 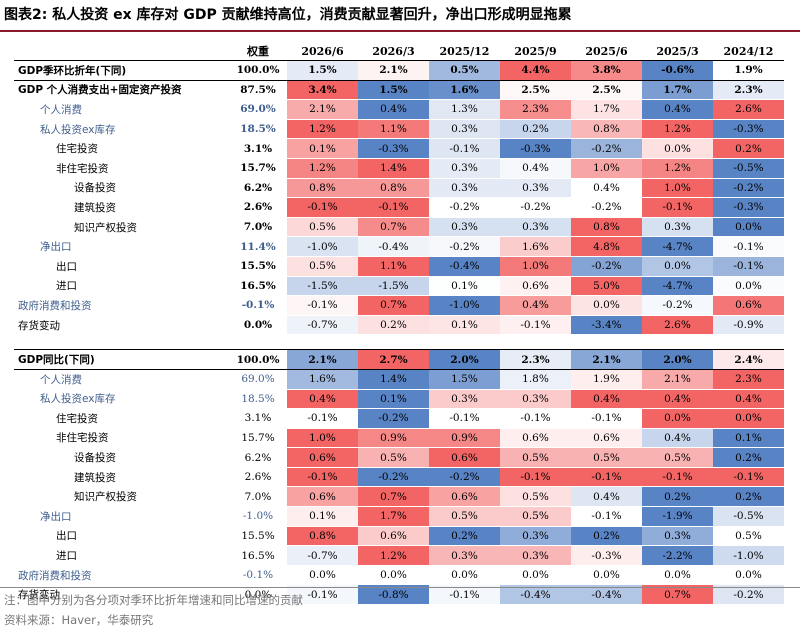 What do you see at coordinates (677, 90) in the screenshot?
I see `heatmap-cell: 1.7%` at bounding box center [677, 90].